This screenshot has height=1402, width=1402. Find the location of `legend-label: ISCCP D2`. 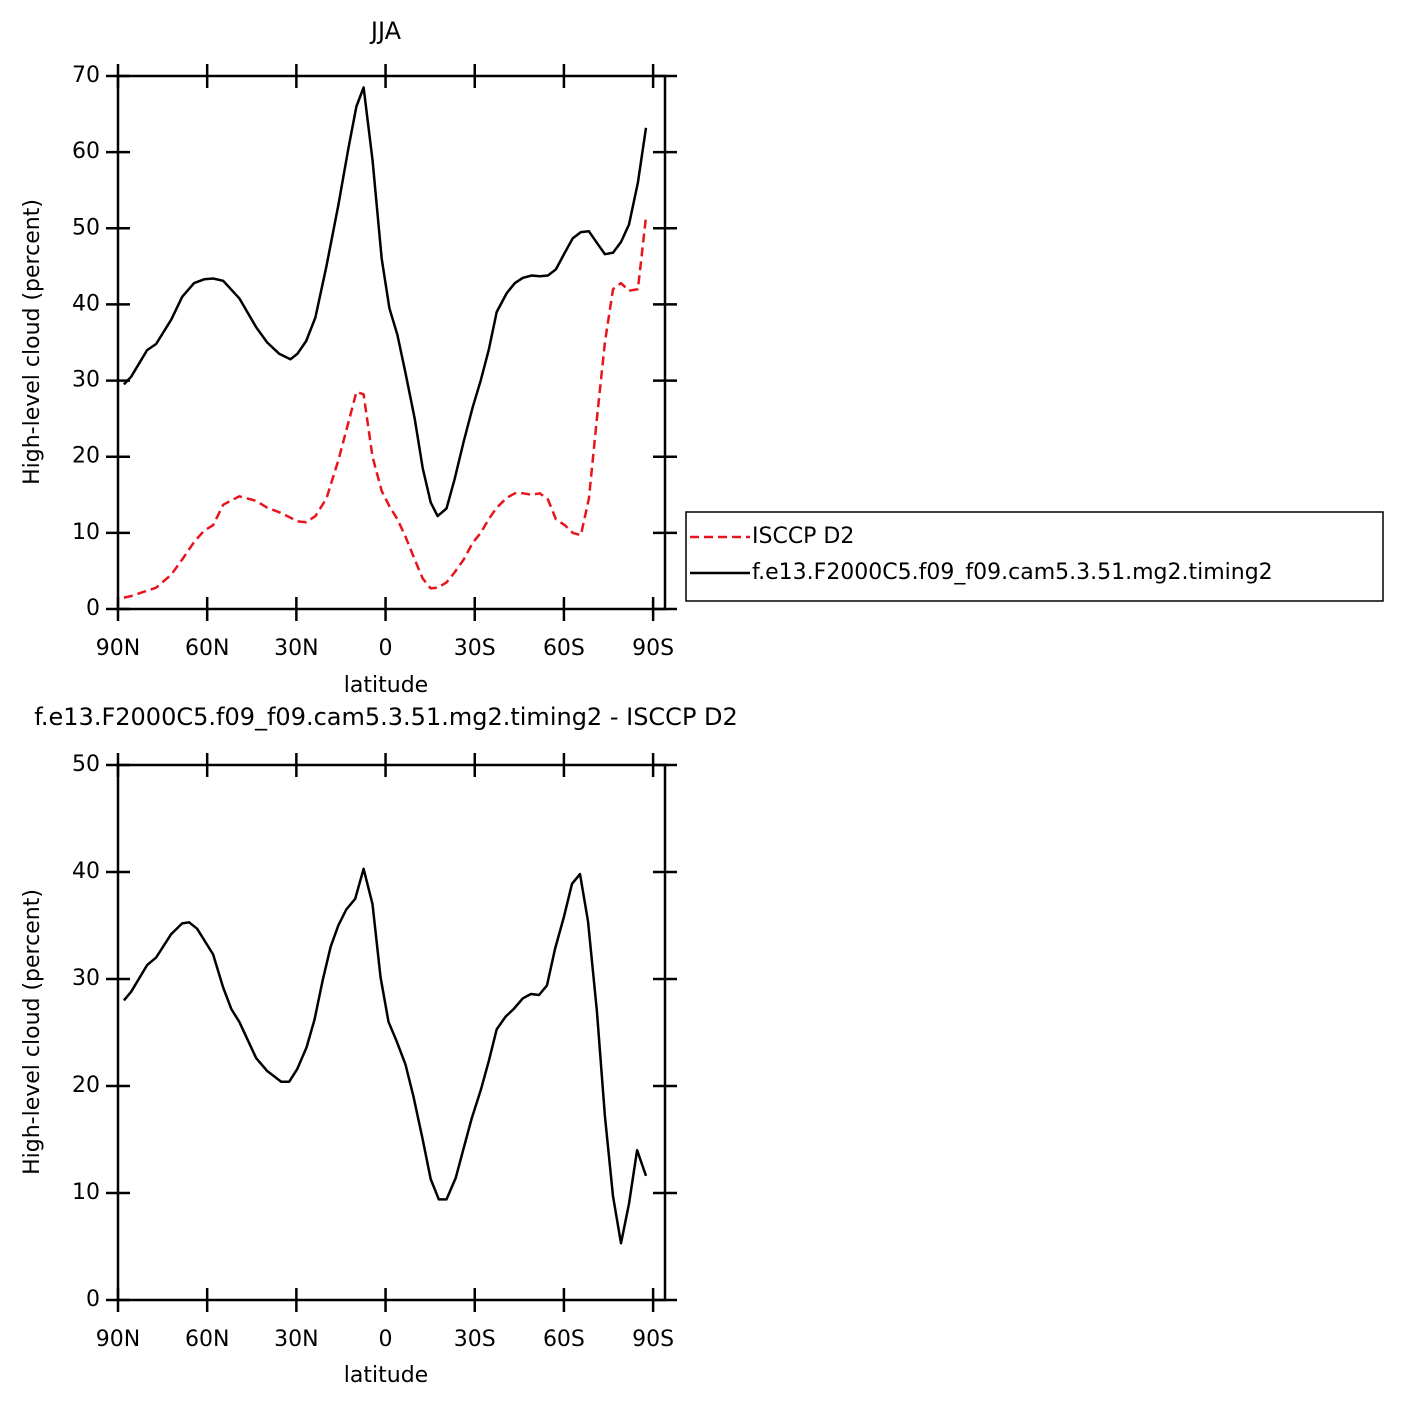

legend-label: ISCCP D2 is located at coordinates (803, 536).